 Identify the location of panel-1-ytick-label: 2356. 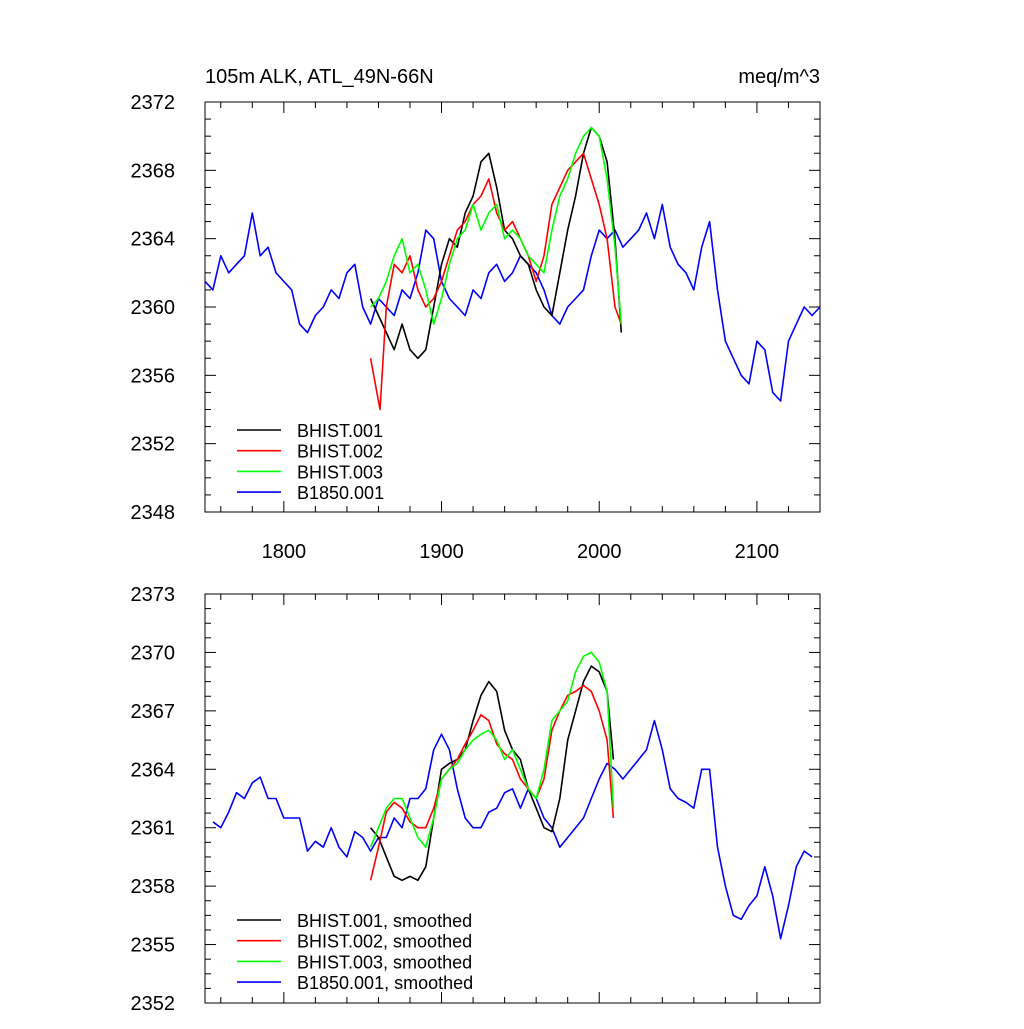
(153, 376).